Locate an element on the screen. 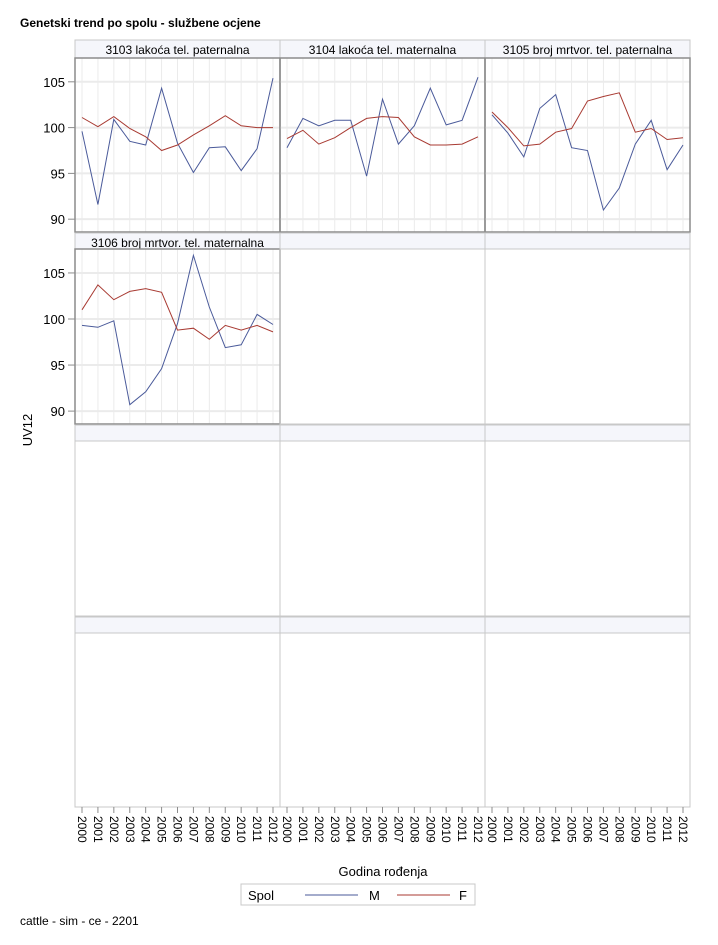  panel-title: 3106 broj mrtvor. tel. maternalna is located at coordinates (177, 243).